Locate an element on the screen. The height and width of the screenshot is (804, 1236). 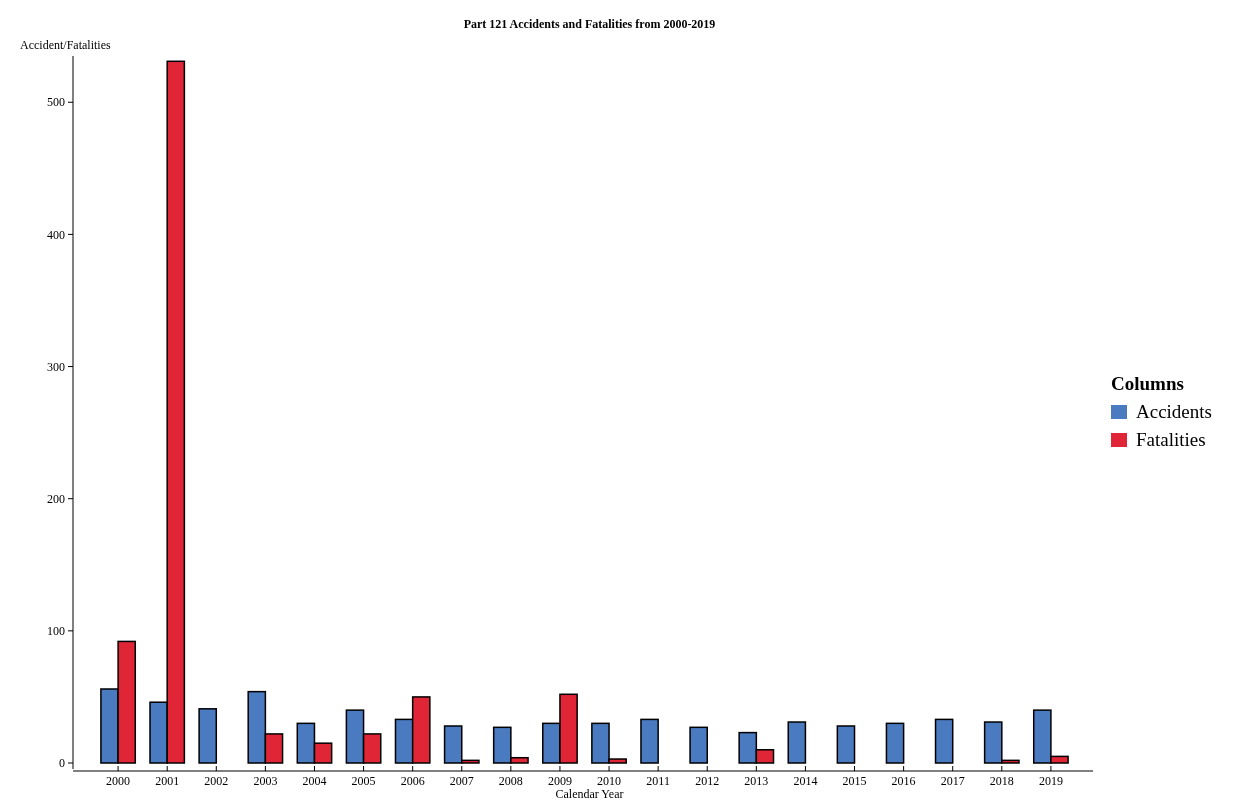
x-axis-title: Calendar Year is located at coordinates (589, 794).